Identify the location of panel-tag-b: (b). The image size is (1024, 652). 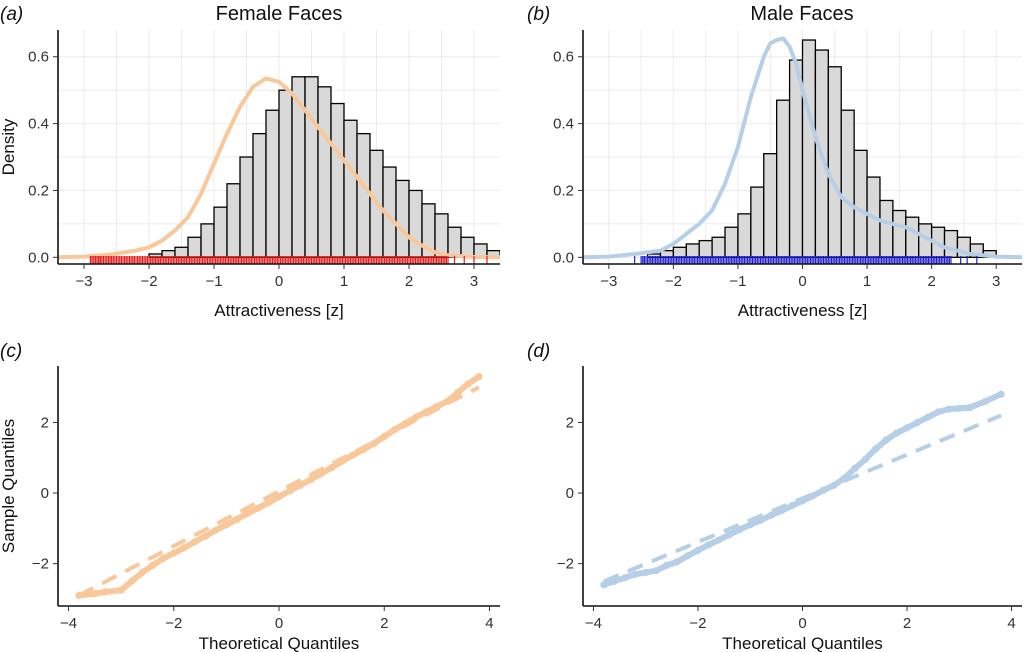
(538, 14).